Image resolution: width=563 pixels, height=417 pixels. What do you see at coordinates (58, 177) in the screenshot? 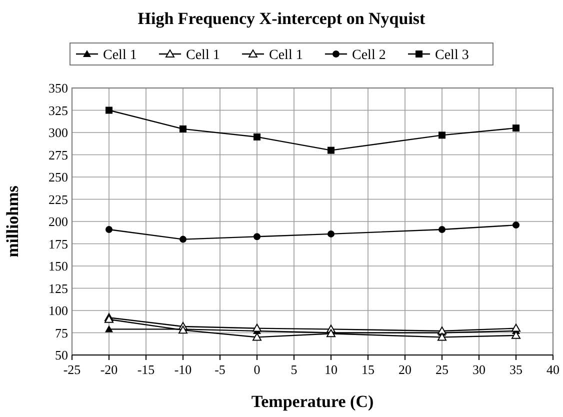
I see `y-tick-label: 250` at bounding box center [58, 177].